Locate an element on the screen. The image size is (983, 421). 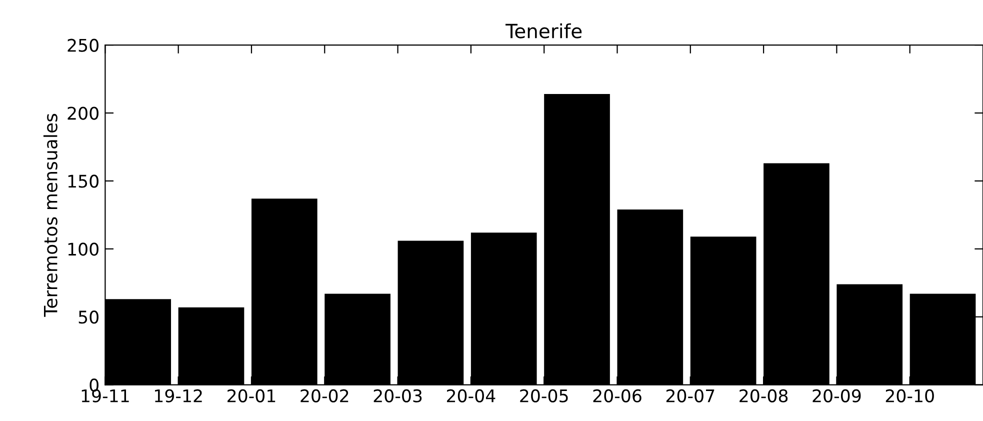
x-tick-label: 19-12 is located at coordinates (178, 395).